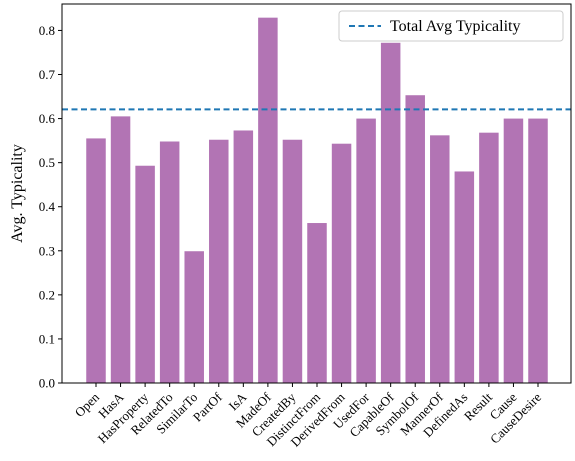 This screenshot has height=461, width=575. I want to click on y-tick-label: 0.3, so click(47, 250).